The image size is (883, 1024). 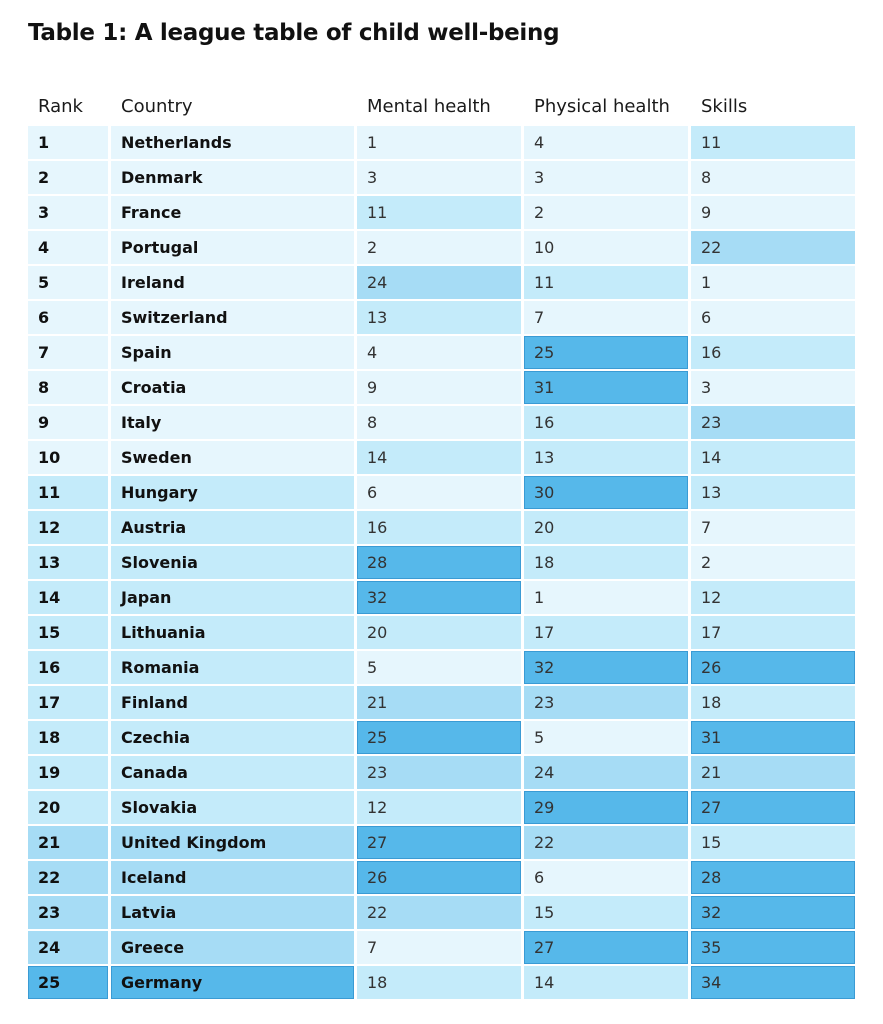 I want to click on cell-physical-health: 32, so click(x=606, y=667).